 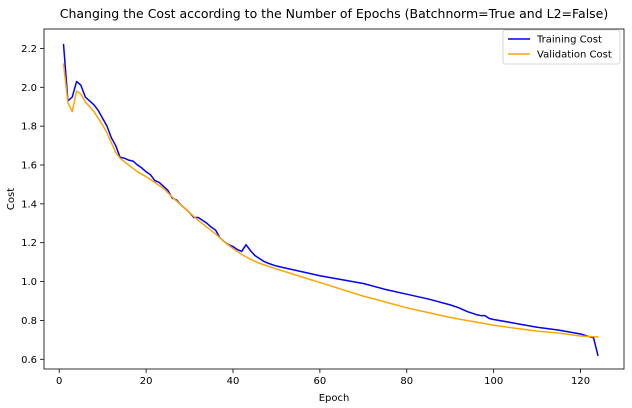 I want to click on x-tick-label: 60, so click(x=320, y=381).